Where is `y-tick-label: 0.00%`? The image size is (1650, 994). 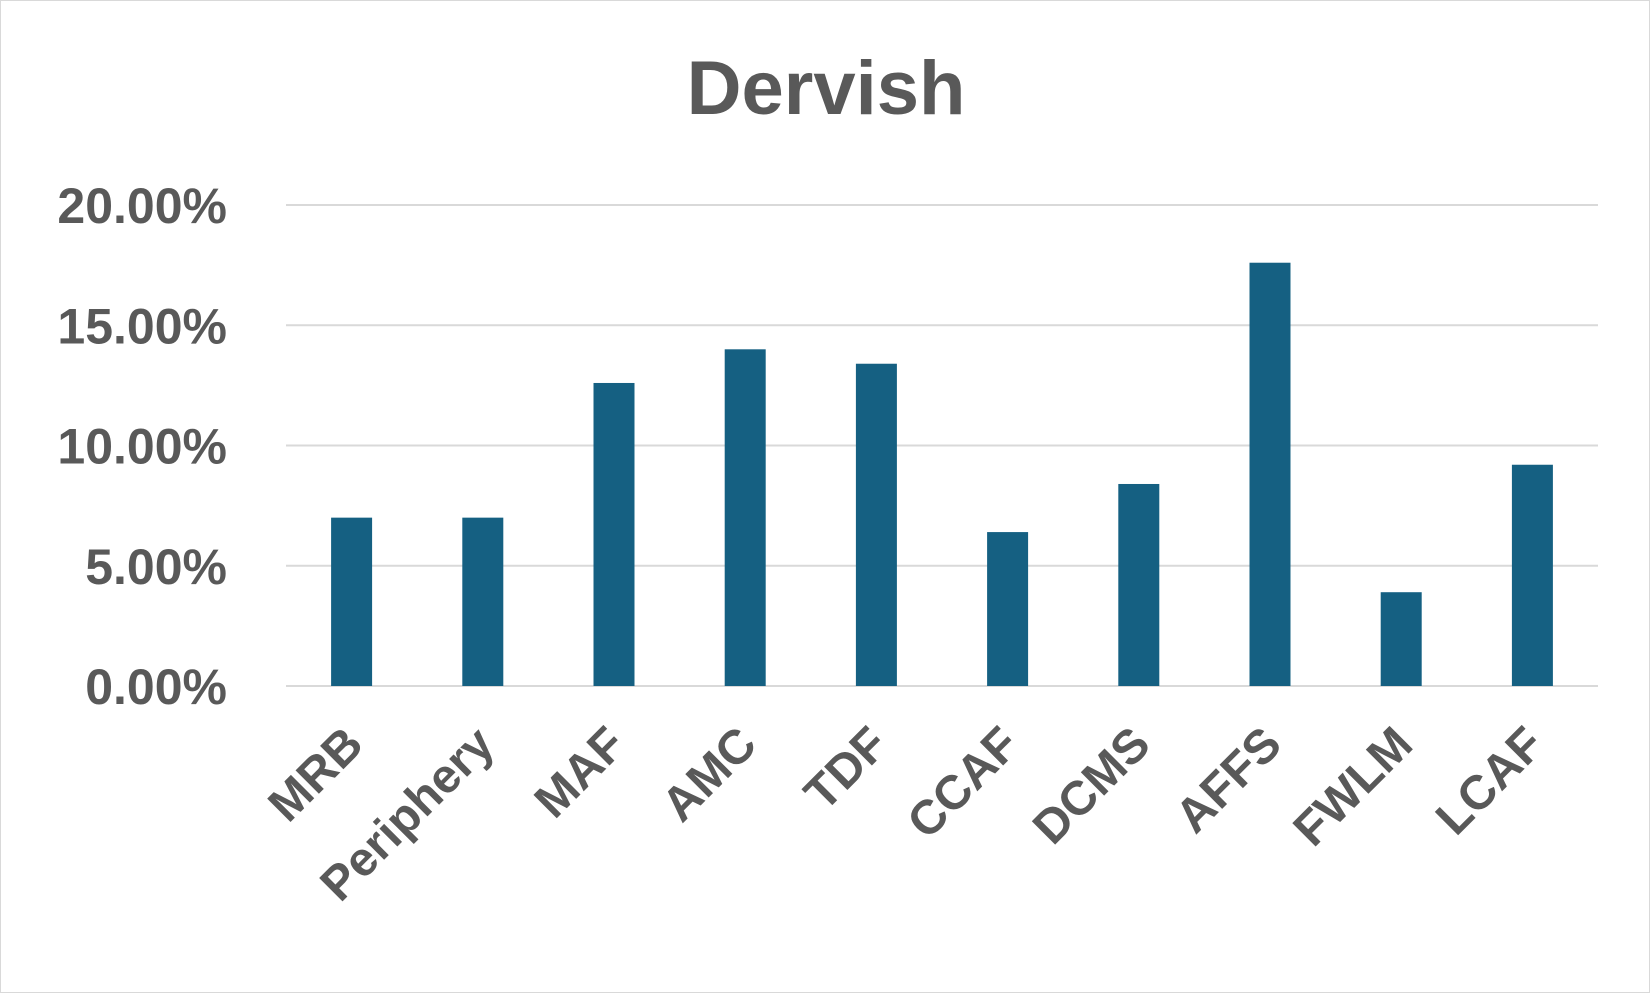
y-tick-label: 0.00% is located at coordinates (156, 687).